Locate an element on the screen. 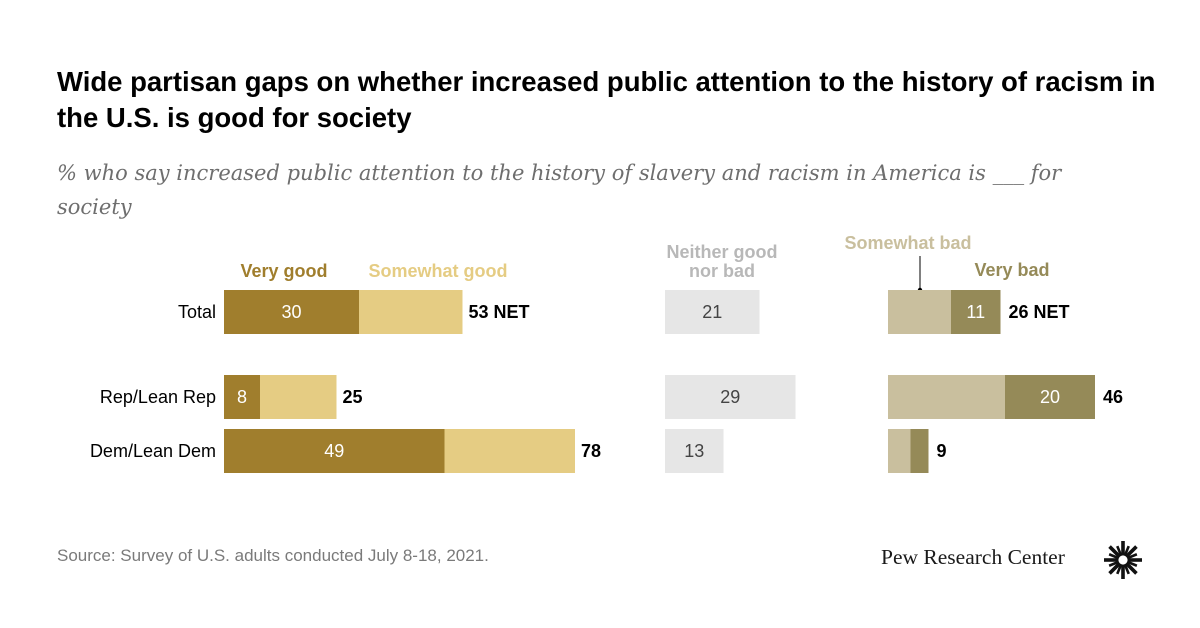  net-good-label: 25 is located at coordinates (353, 397).